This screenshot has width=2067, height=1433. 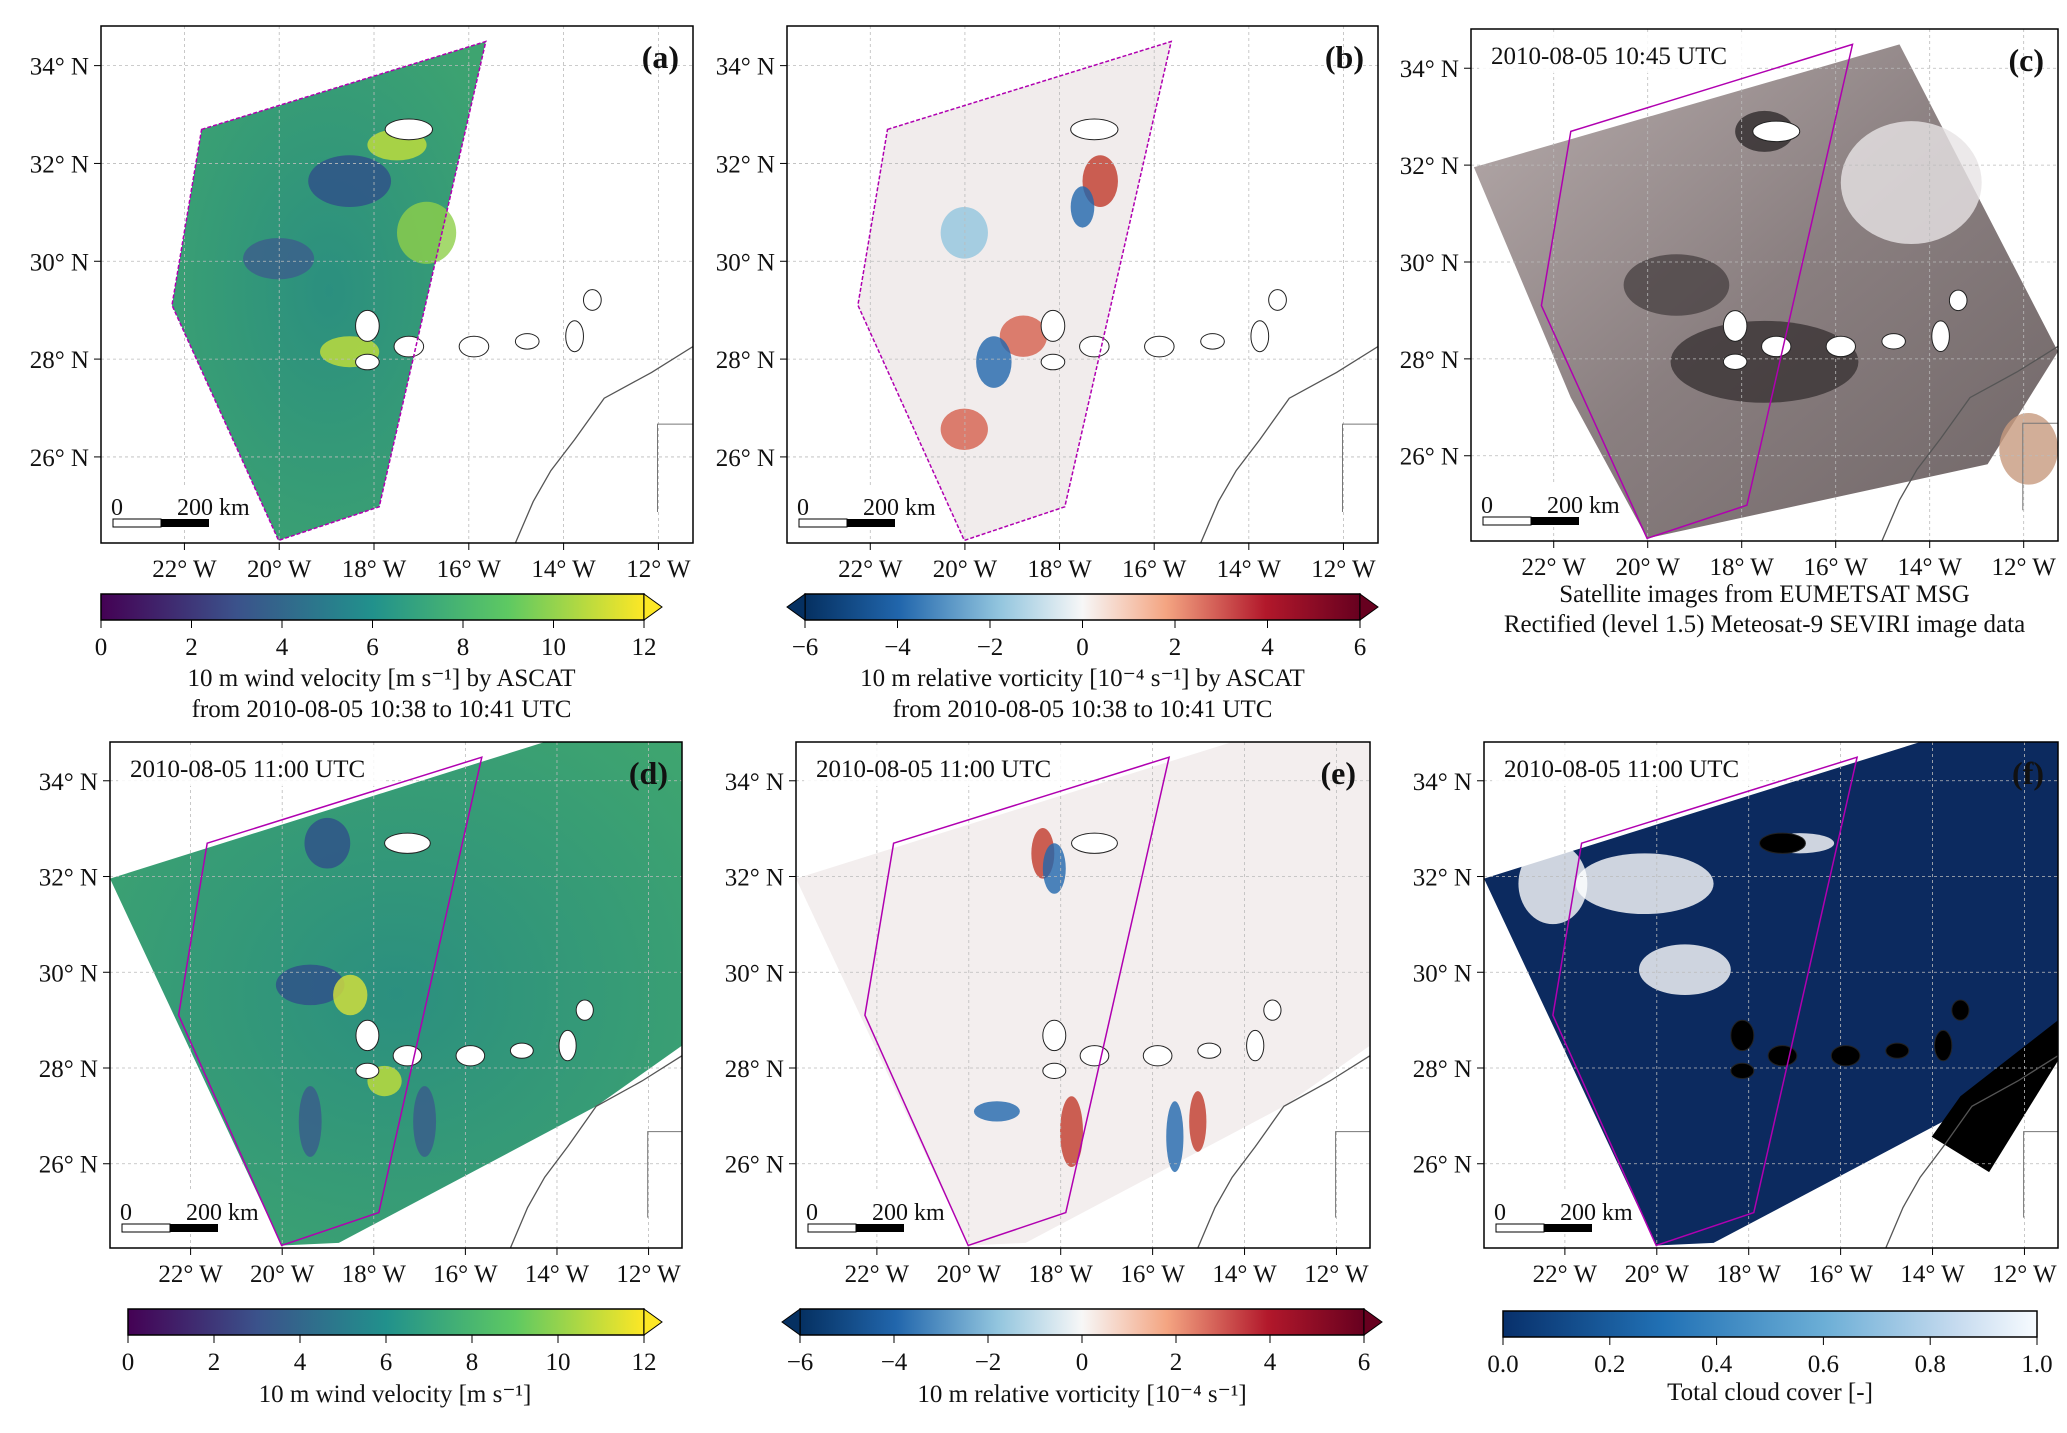 I want to click on colorbar-tick-label: −6, so click(x=805, y=647).